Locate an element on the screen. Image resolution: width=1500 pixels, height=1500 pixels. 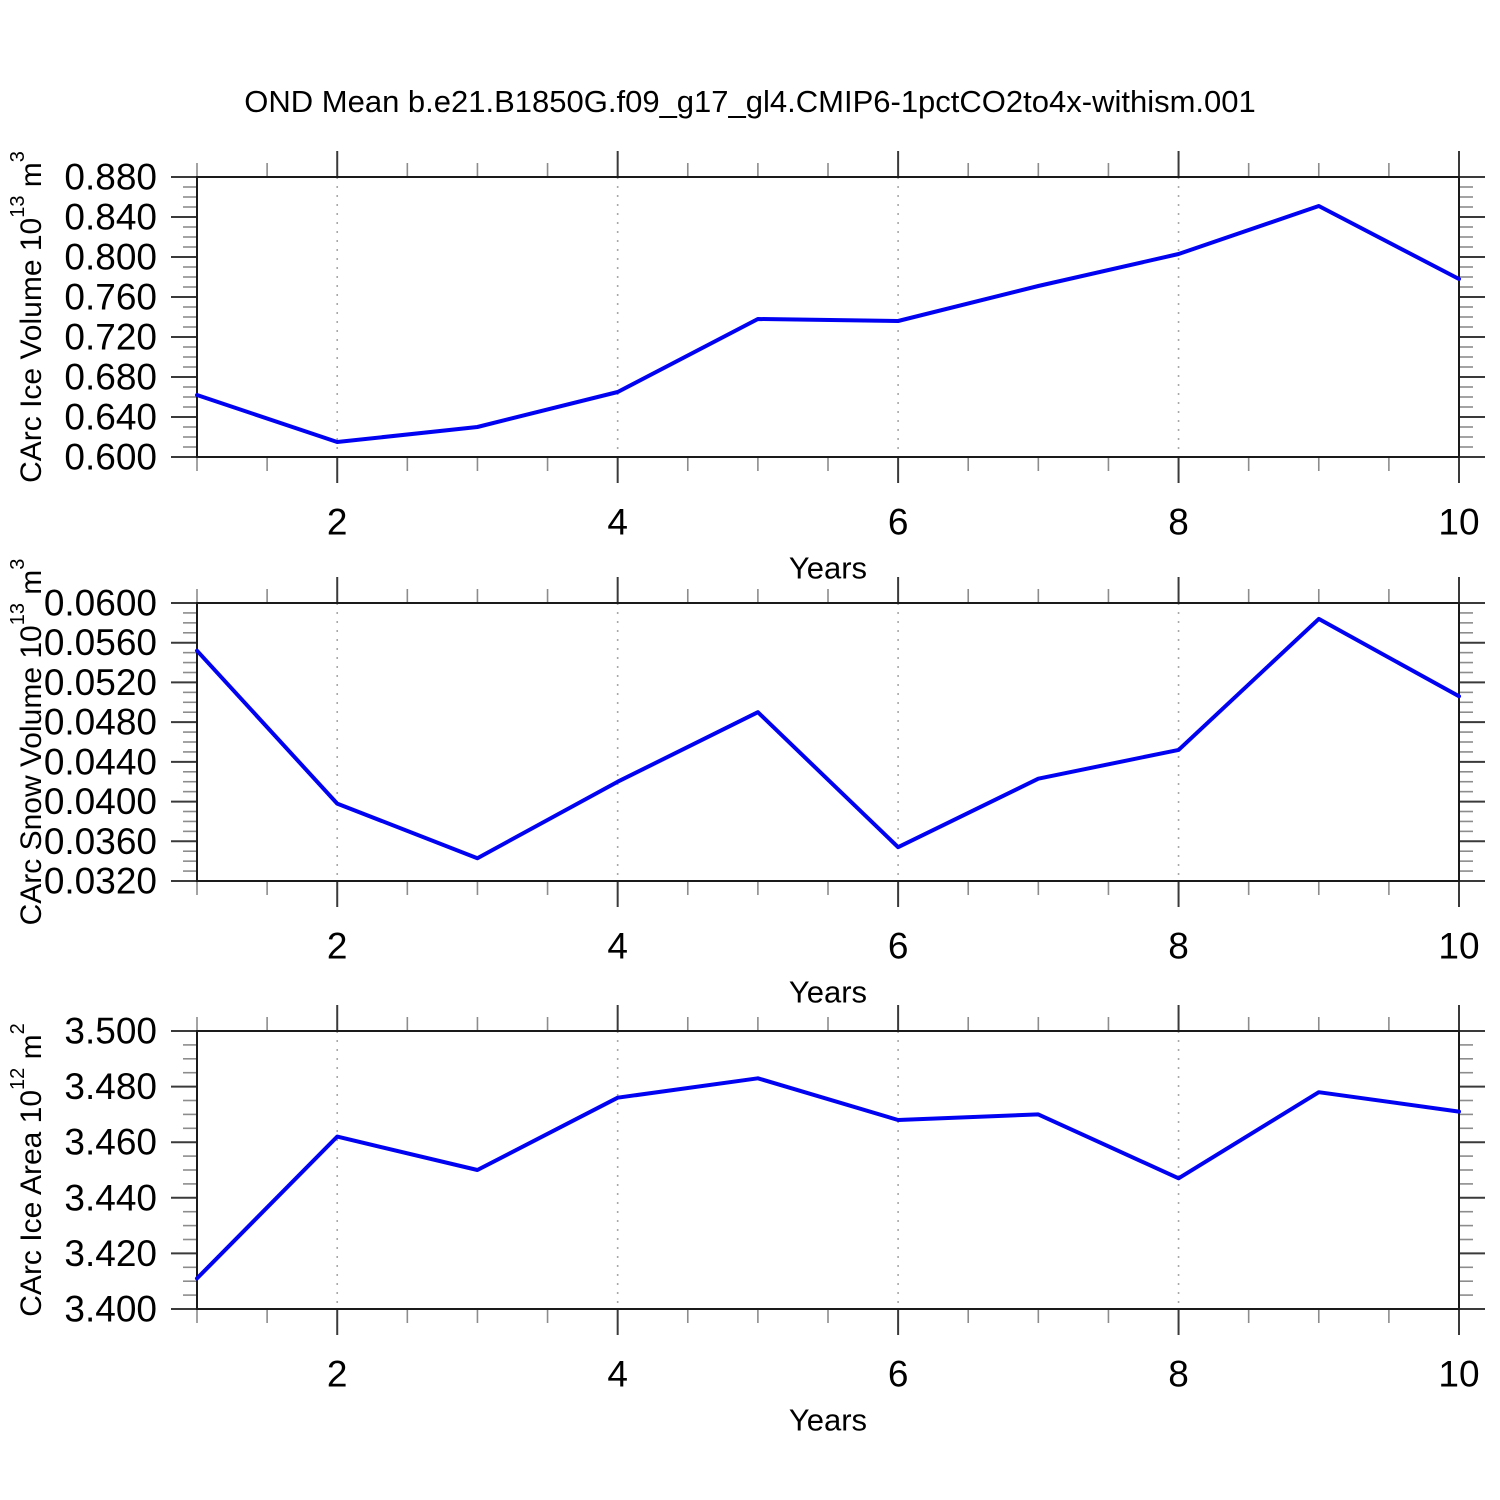
y-tick-label: 0.800 is located at coordinates (110, 257).